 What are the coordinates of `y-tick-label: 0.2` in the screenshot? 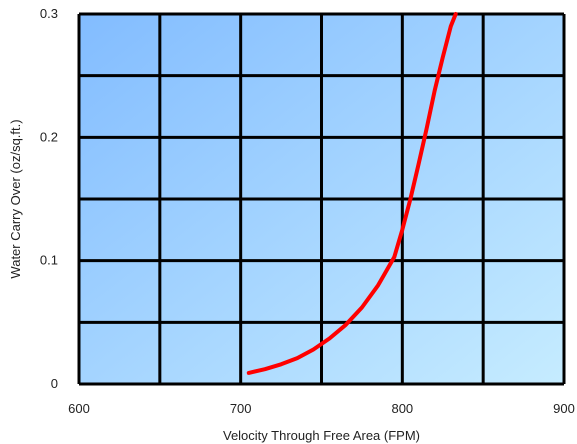 It's located at (49, 136).